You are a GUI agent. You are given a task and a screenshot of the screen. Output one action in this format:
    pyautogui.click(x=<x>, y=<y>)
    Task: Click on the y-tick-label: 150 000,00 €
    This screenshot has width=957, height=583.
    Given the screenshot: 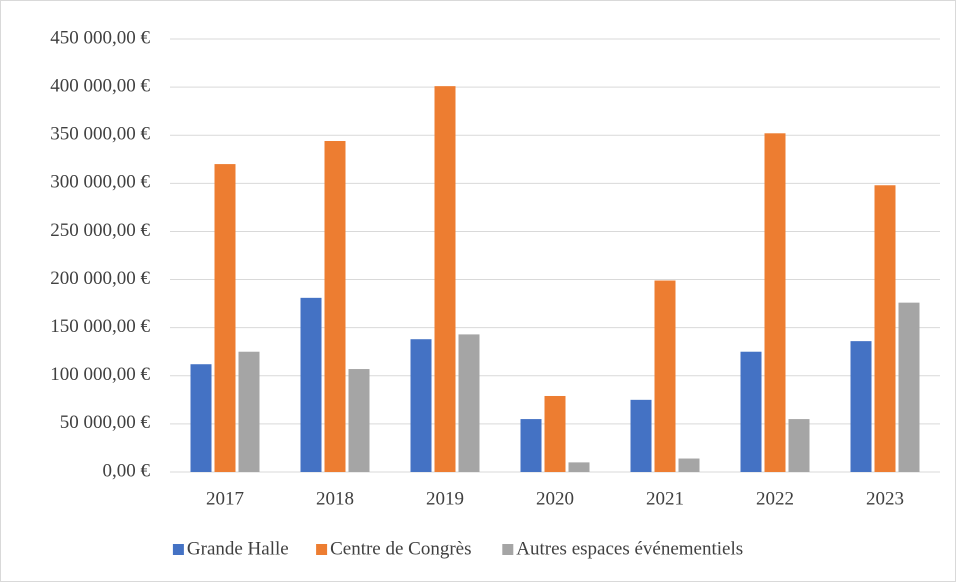 What is the action you would take?
    pyautogui.click(x=100, y=326)
    